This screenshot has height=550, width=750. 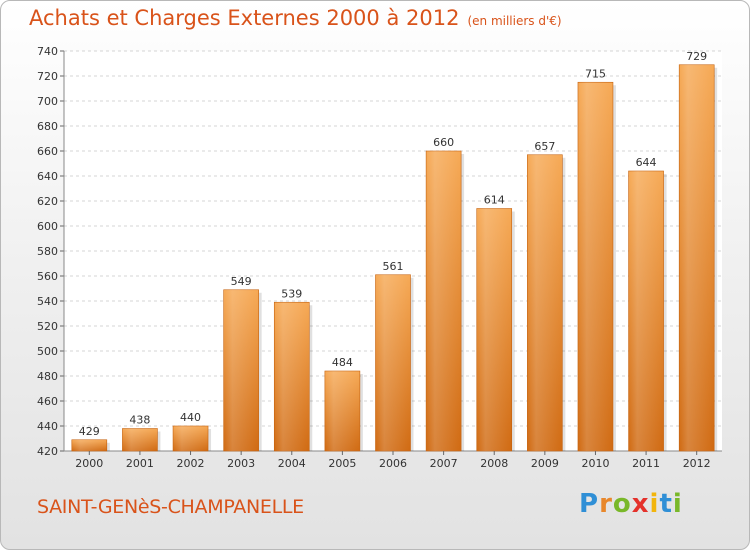 I want to click on logo-letter: o, so click(x=622, y=504).